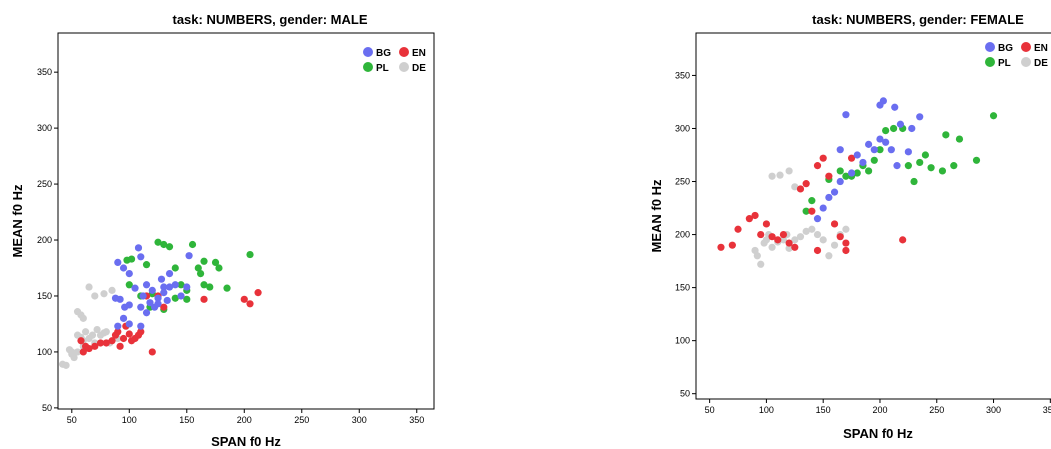 The image size is (1051, 449). I want to click on chart-title: task: NUMBERS, gender: MALE, so click(269, 19).